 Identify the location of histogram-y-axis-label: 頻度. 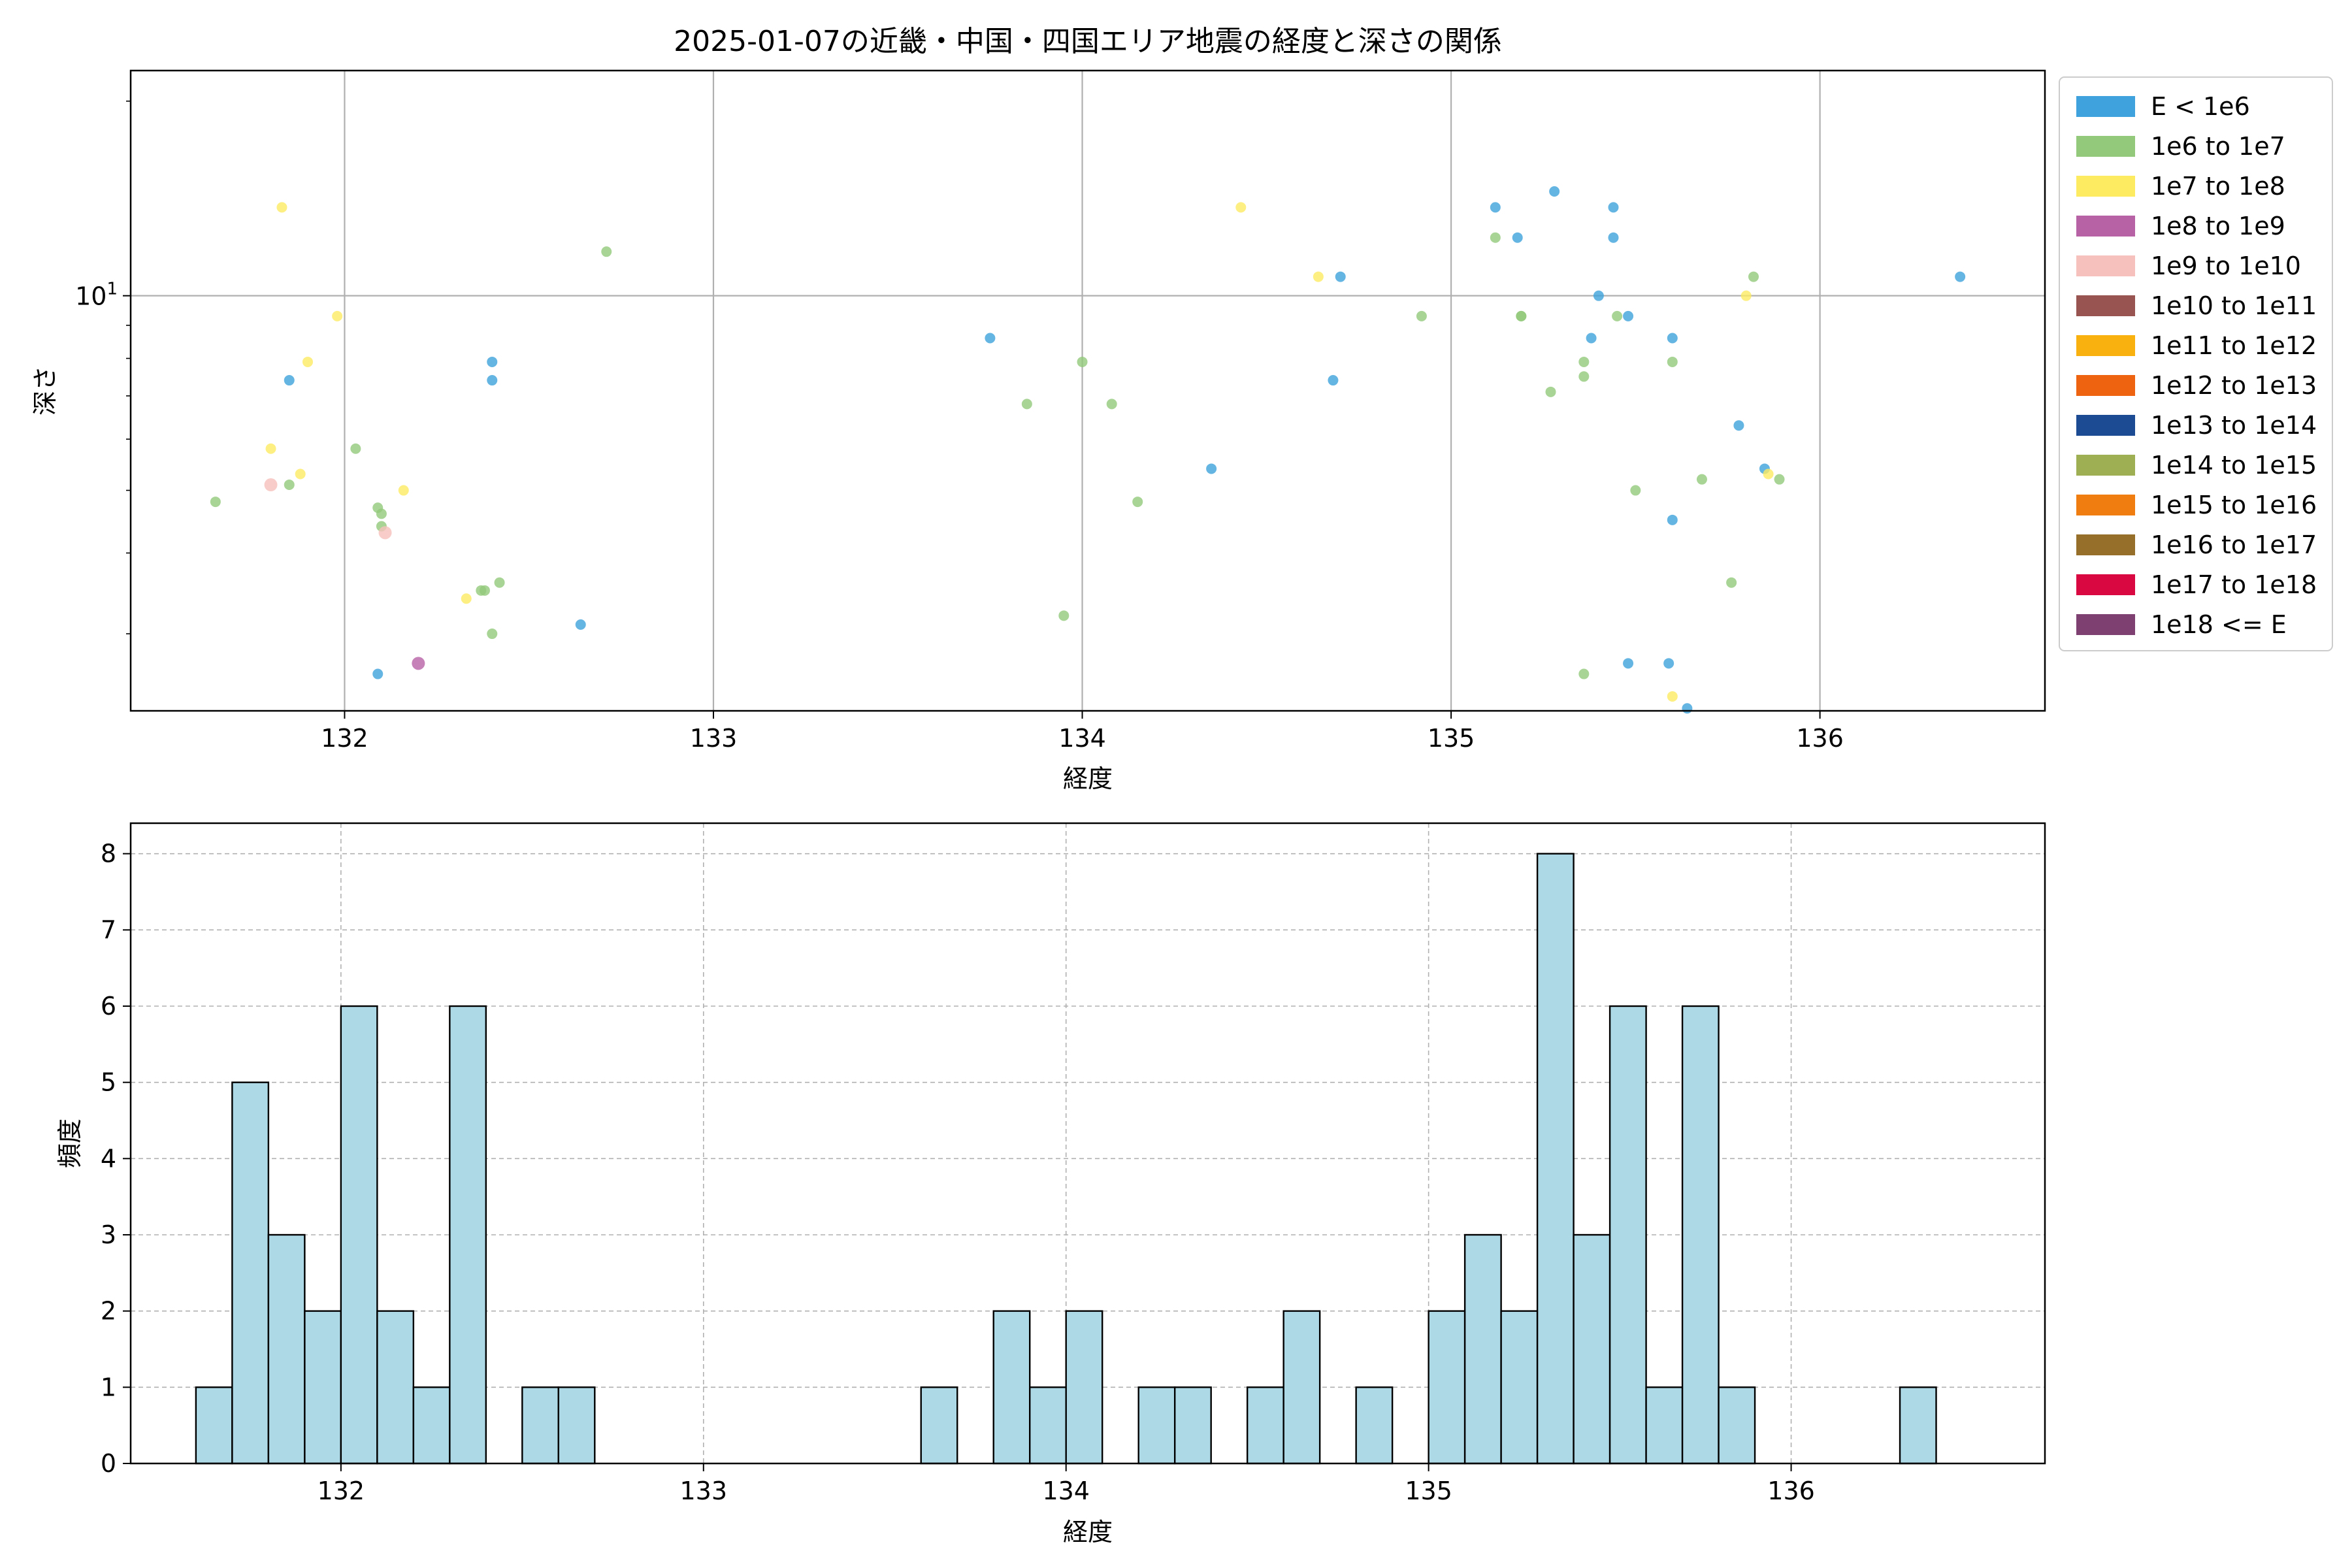
(70, 1143).